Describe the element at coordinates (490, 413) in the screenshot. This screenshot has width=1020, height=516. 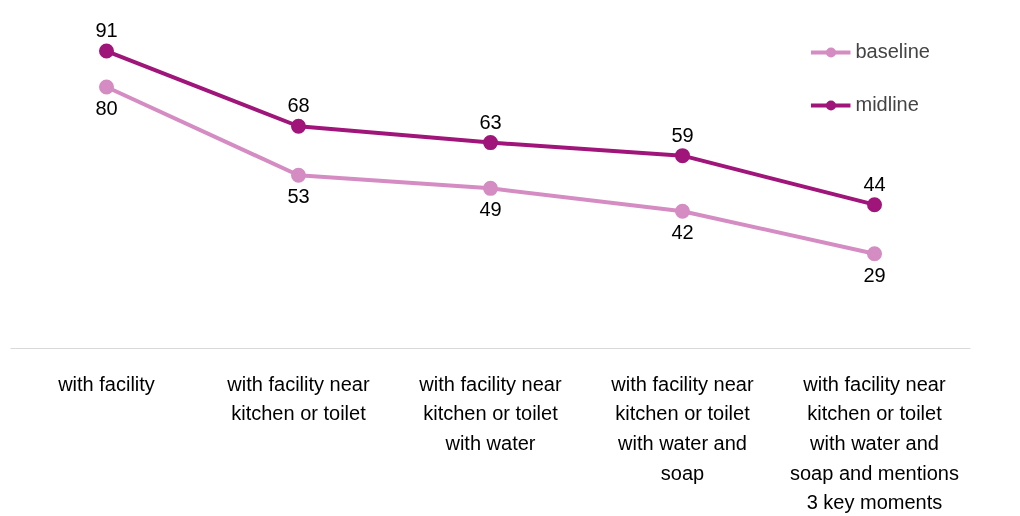
I see `x-tick-label: with facility near kitchen or toilet with water` at that location.